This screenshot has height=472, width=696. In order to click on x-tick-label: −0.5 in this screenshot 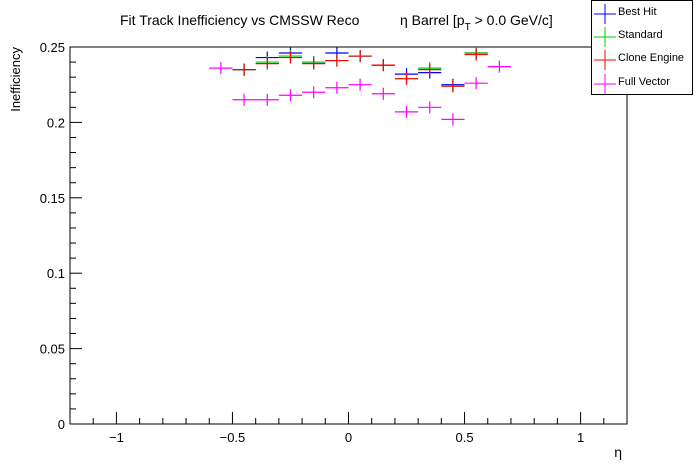, I will do `click(233, 437)`.